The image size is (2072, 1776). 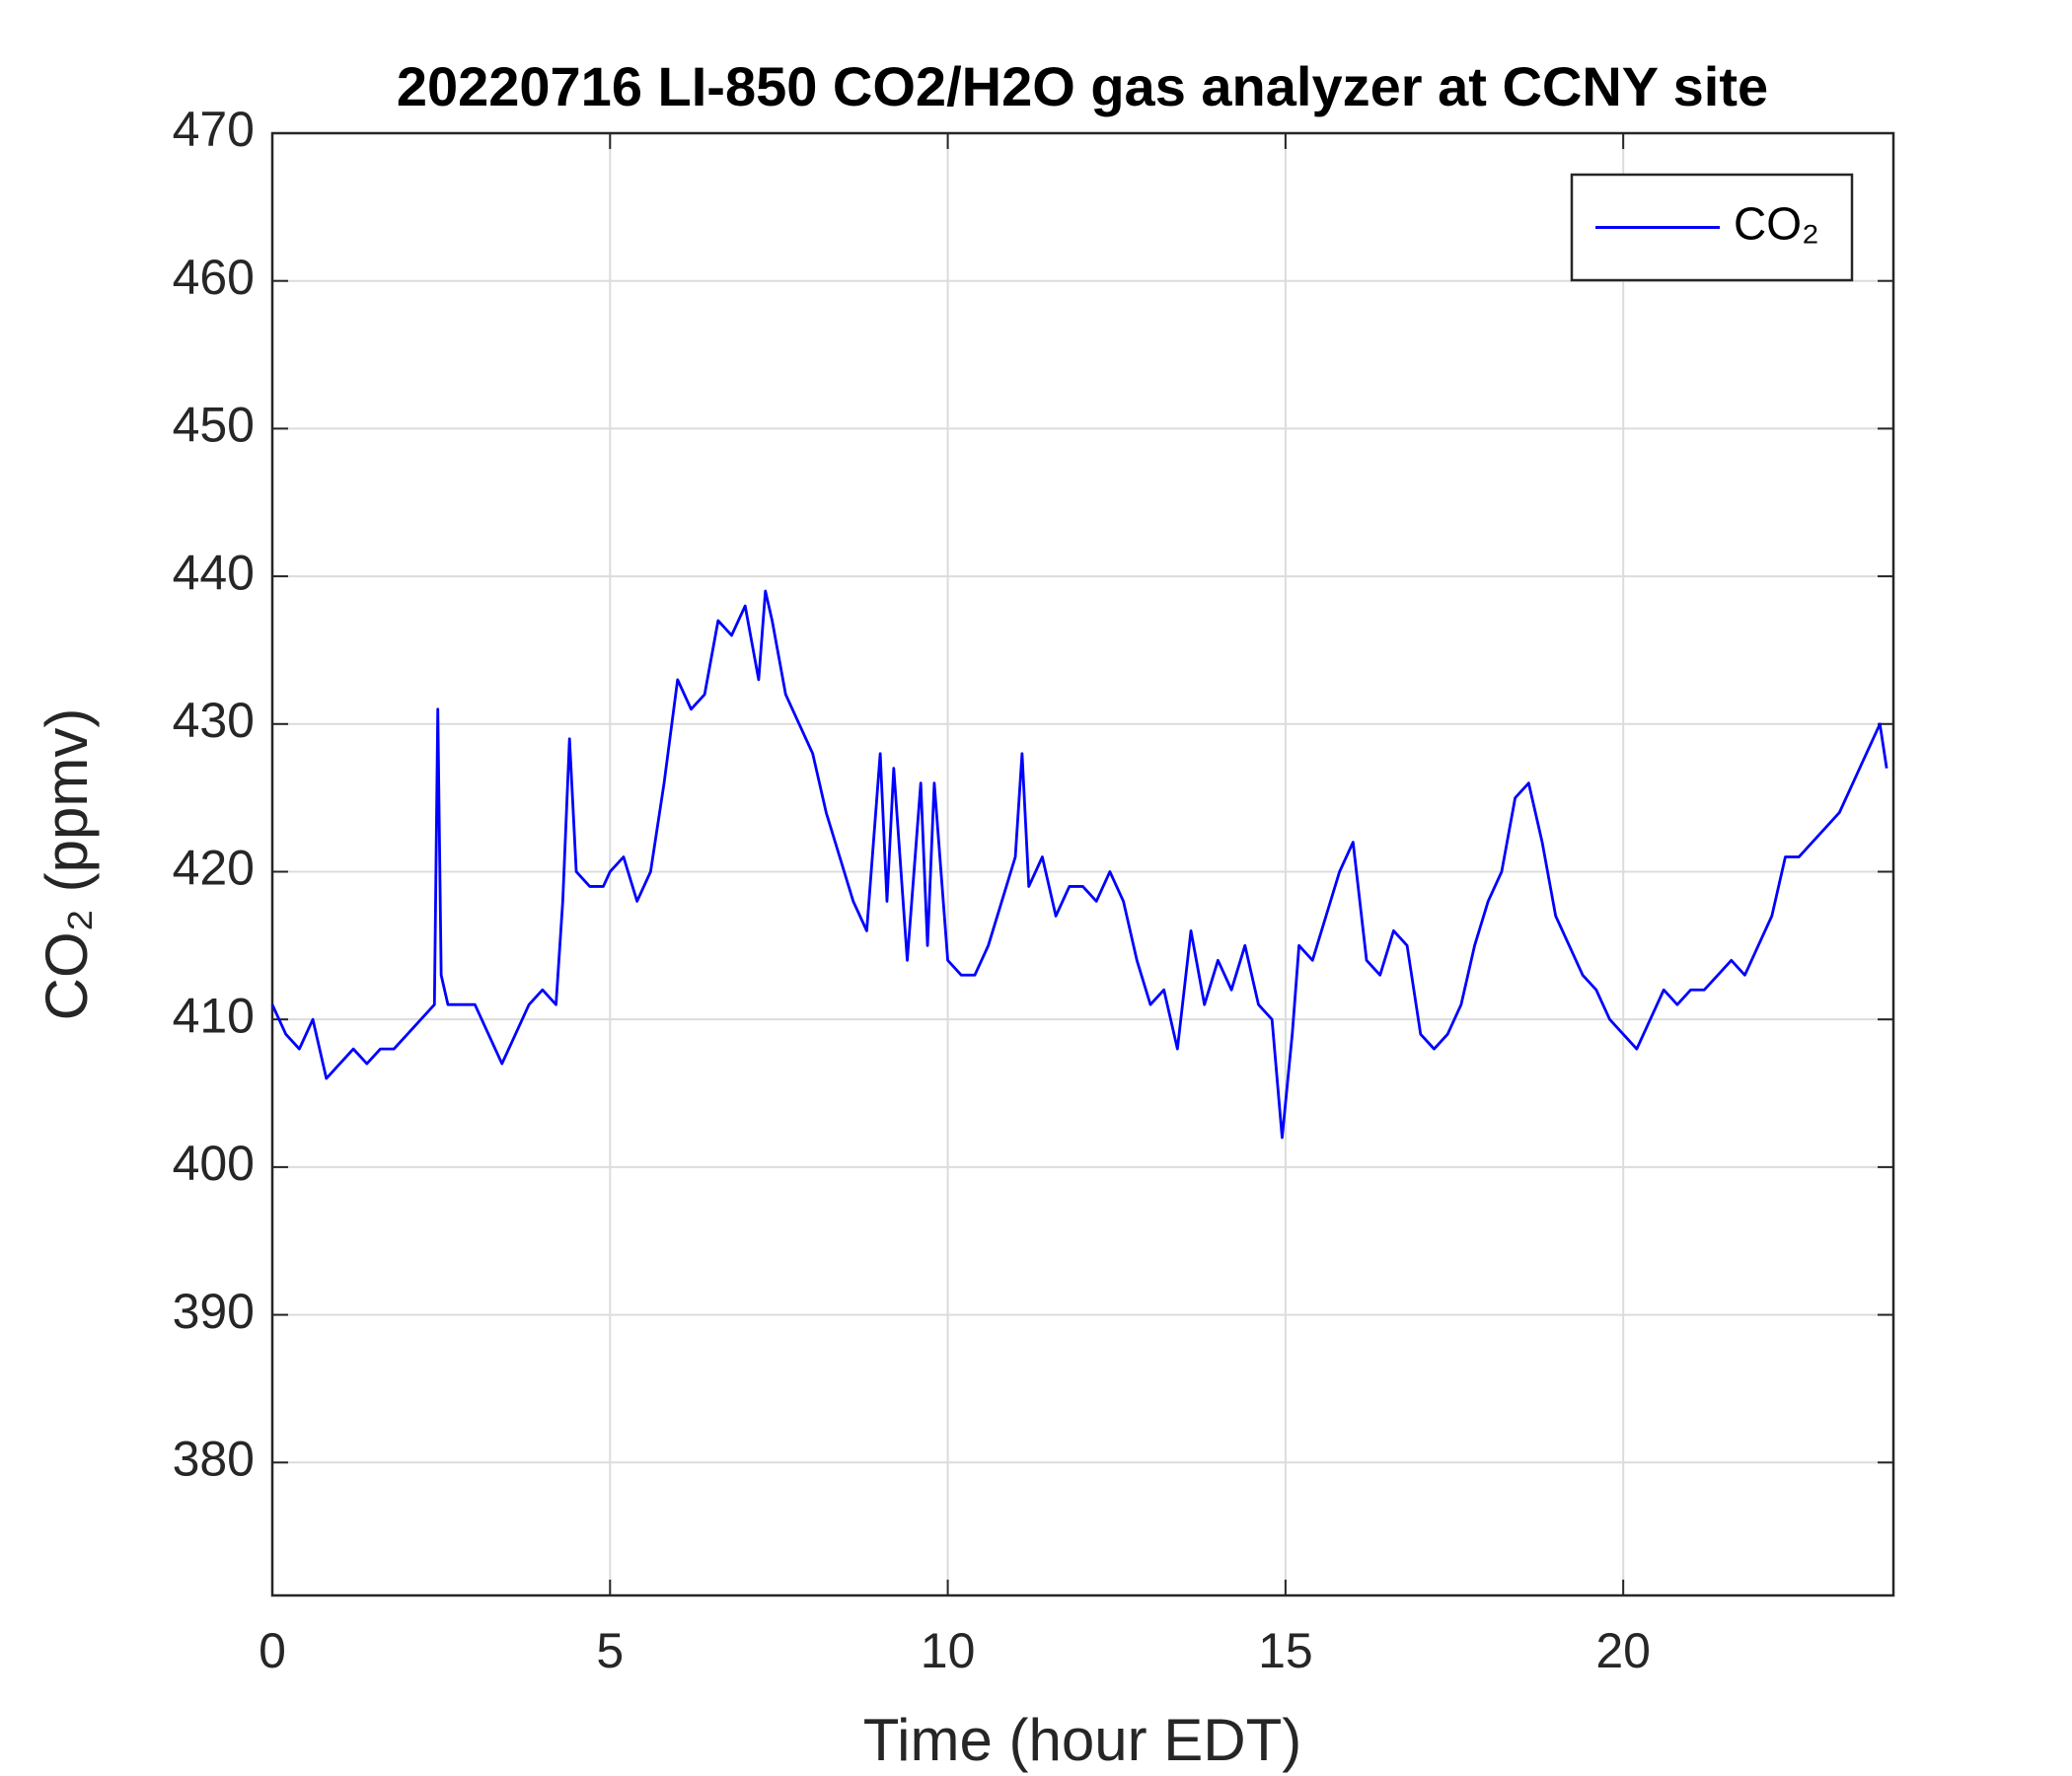 I want to click on x-tick-label: 5, so click(x=610, y=1651).